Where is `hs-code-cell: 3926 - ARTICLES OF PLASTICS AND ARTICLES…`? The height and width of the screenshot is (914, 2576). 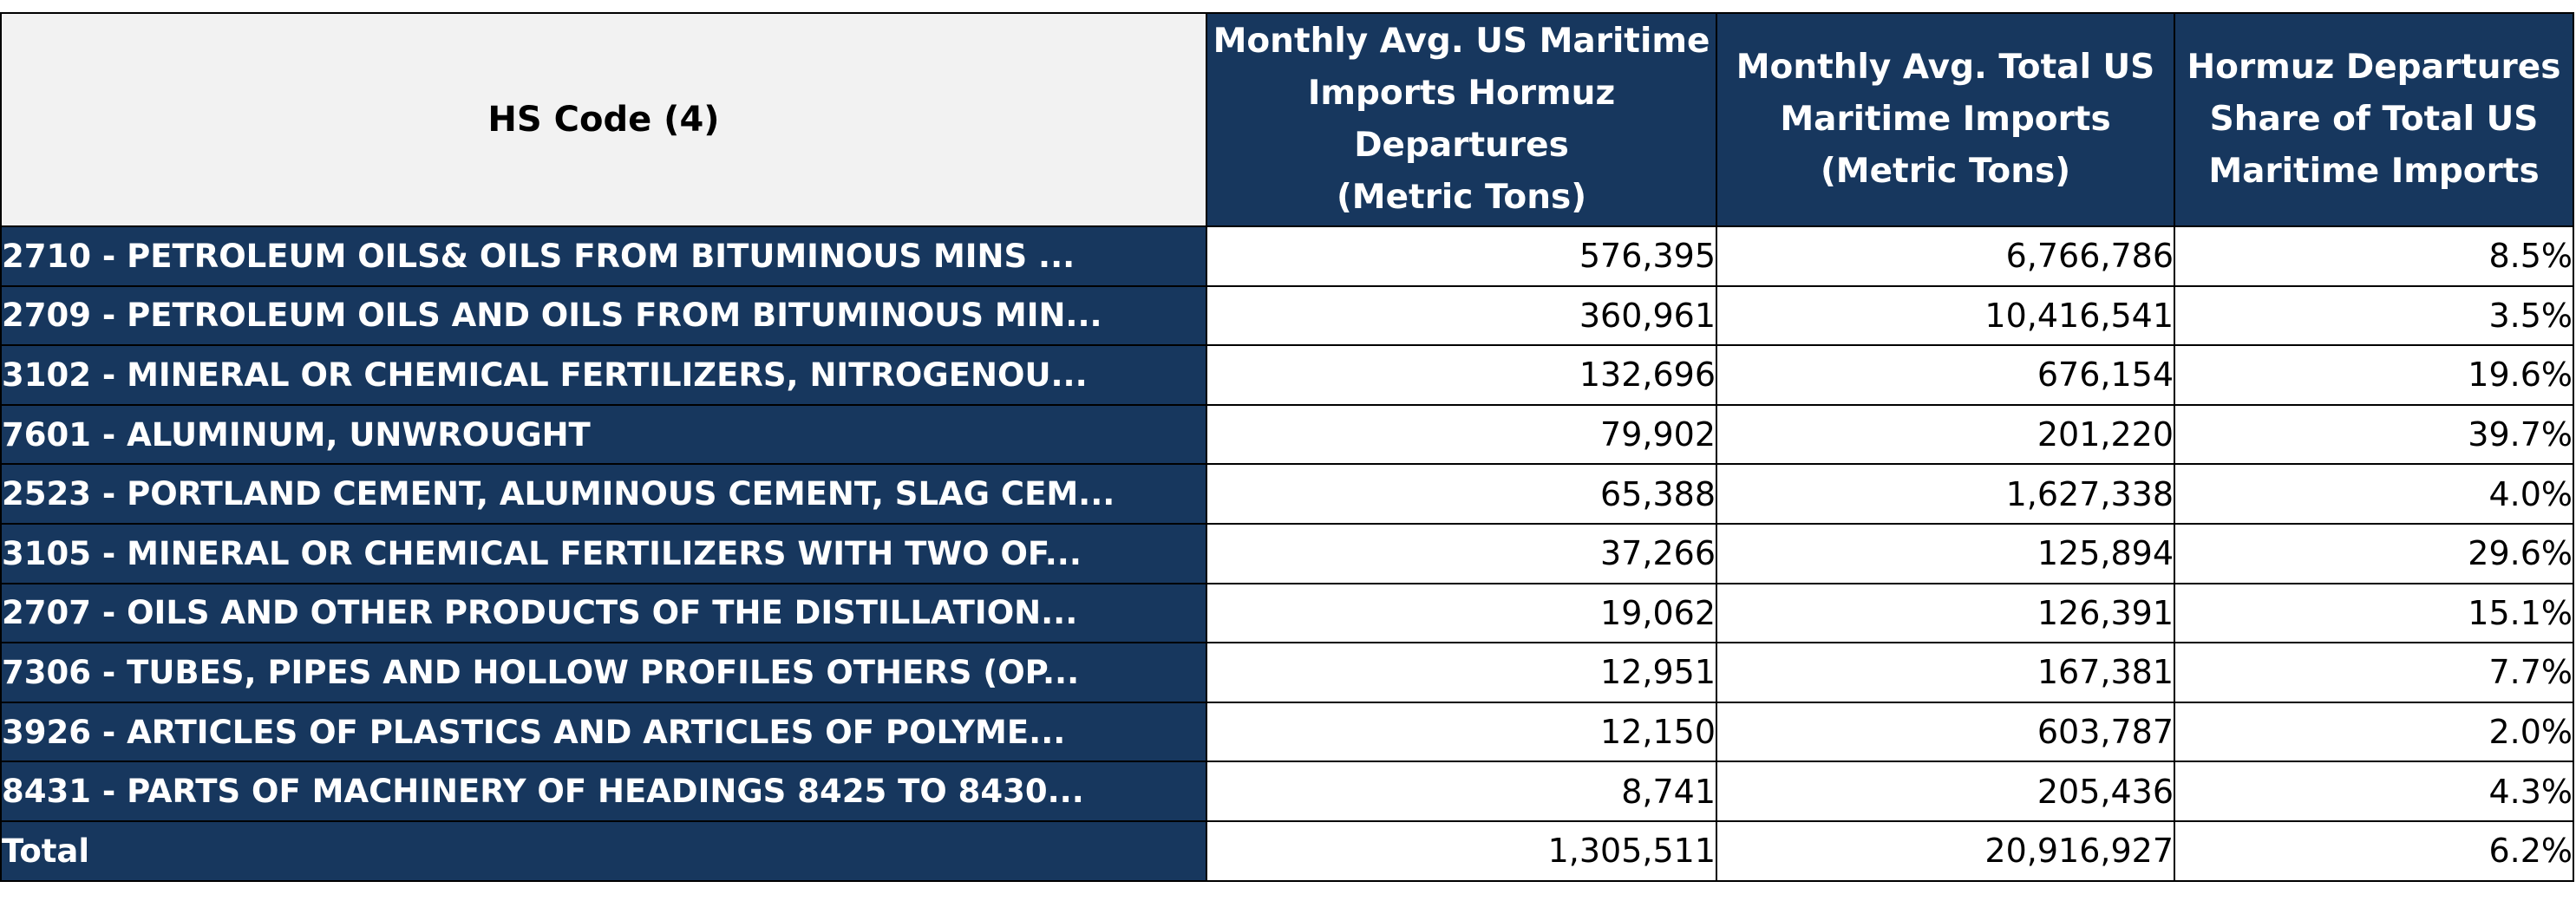 hs-code-cell: 3926 - ARTICLES OF PLASTICS AND ARTICLES… is located at coordinates (603, 732).